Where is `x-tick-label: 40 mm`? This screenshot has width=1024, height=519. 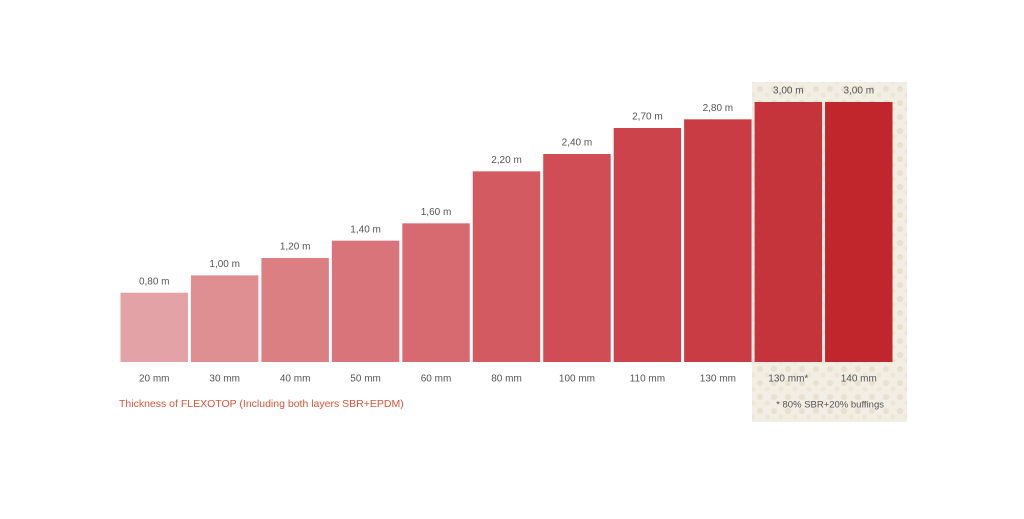 x-tick-label: 40 mm is located at coordinates (295, 379).